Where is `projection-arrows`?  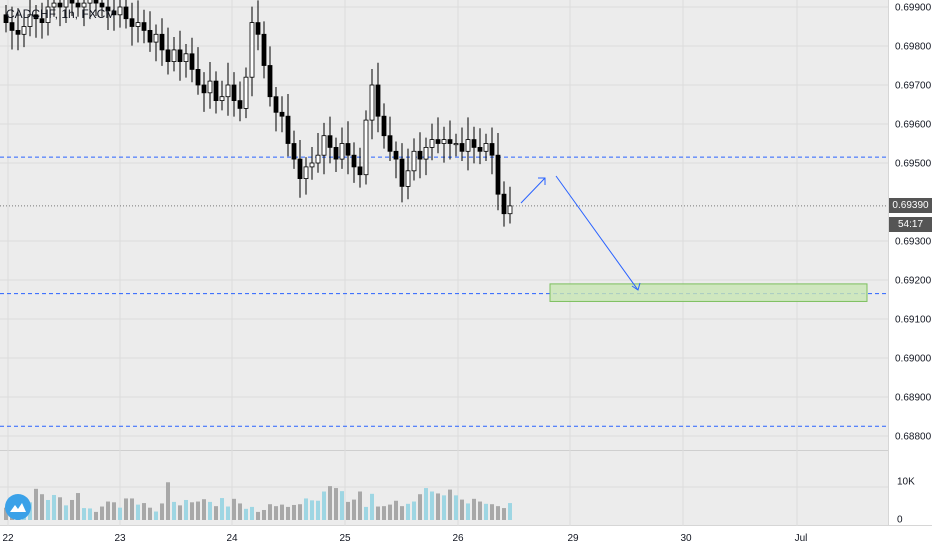
projection-arrows is located at coordinates (580, 233).